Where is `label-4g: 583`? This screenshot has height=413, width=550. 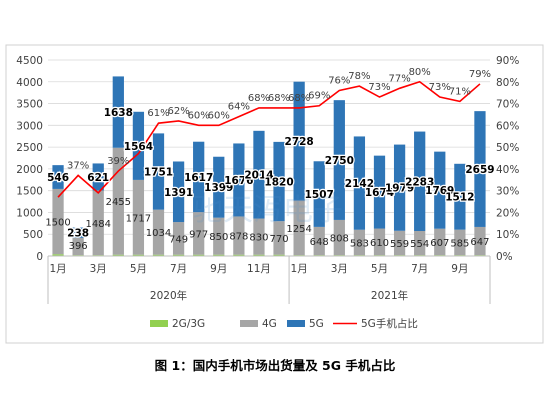 label-4g: 583 is located at coordinates (359, 243).